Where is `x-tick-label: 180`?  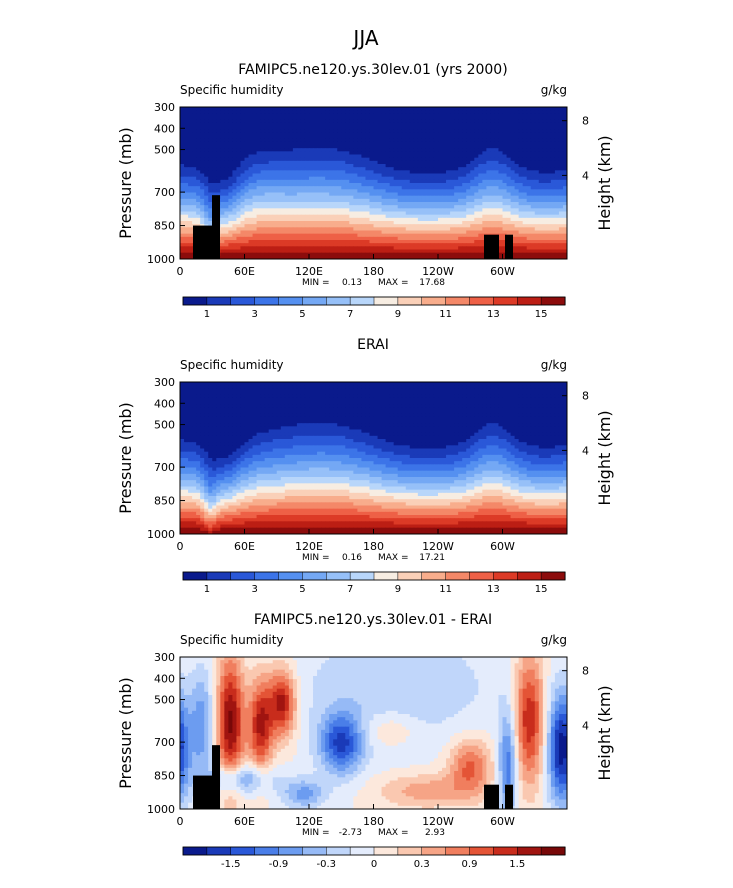 x-tick-label: 180 is located at coordinates (373, 271).